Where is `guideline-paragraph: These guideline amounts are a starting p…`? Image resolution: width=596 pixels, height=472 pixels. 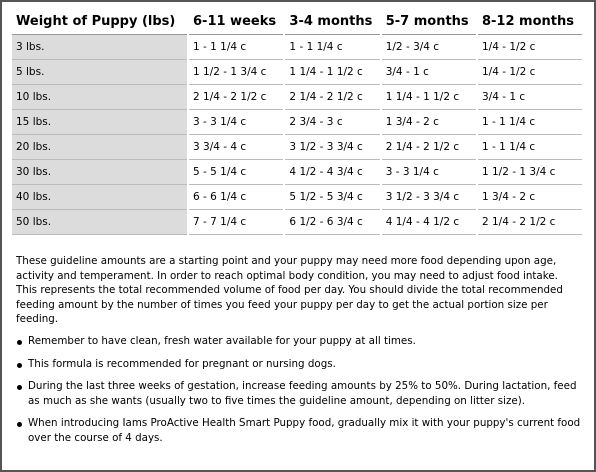 guideline-paragraph: These guideline amounts are a starting p… is located at coordinates (289, 290).